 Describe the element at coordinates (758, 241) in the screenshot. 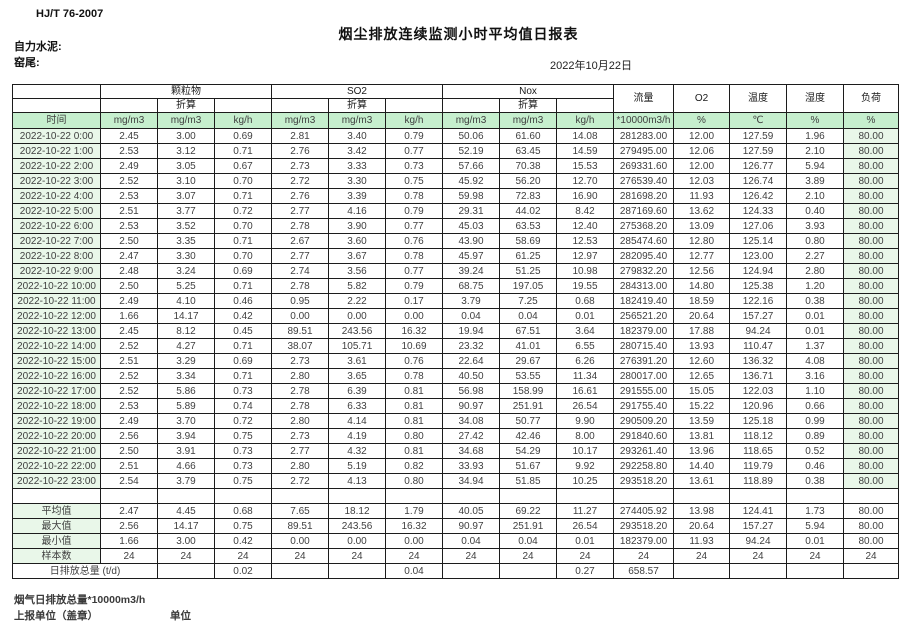

I see `value-cell: 125.14` at that location.